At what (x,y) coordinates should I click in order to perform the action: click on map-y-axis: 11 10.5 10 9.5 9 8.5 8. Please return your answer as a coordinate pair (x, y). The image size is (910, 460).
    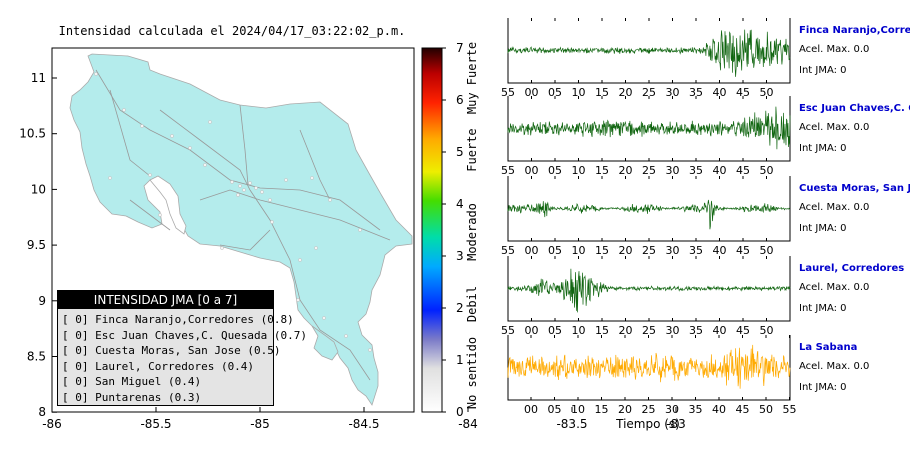
    Looking at the image, I should click on (38, 245).